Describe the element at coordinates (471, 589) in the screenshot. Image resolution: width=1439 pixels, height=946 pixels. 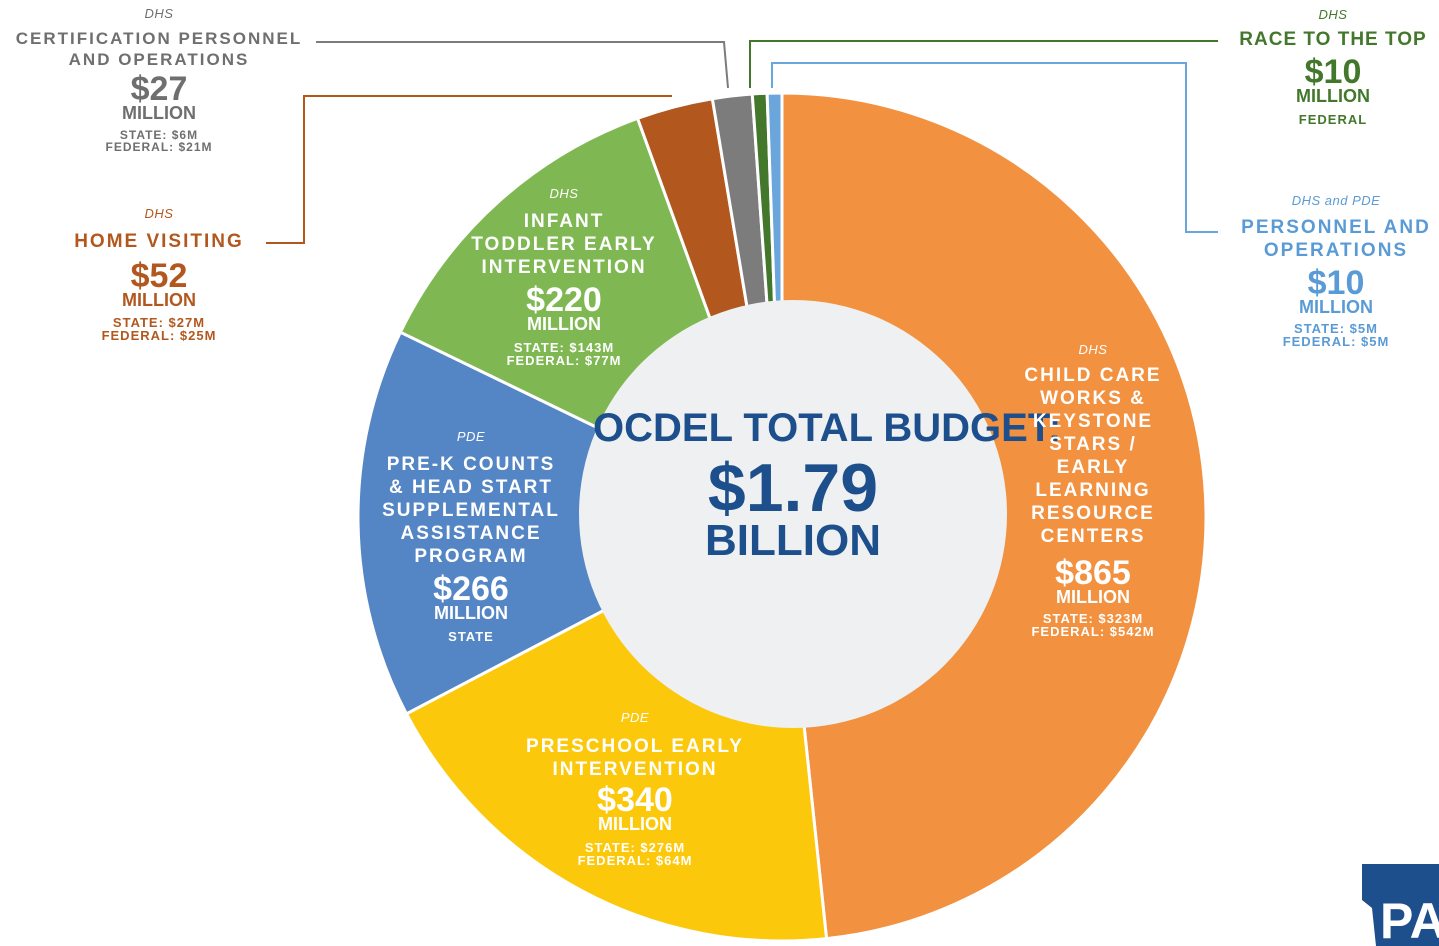
I see `amount-label: $266` at that location.